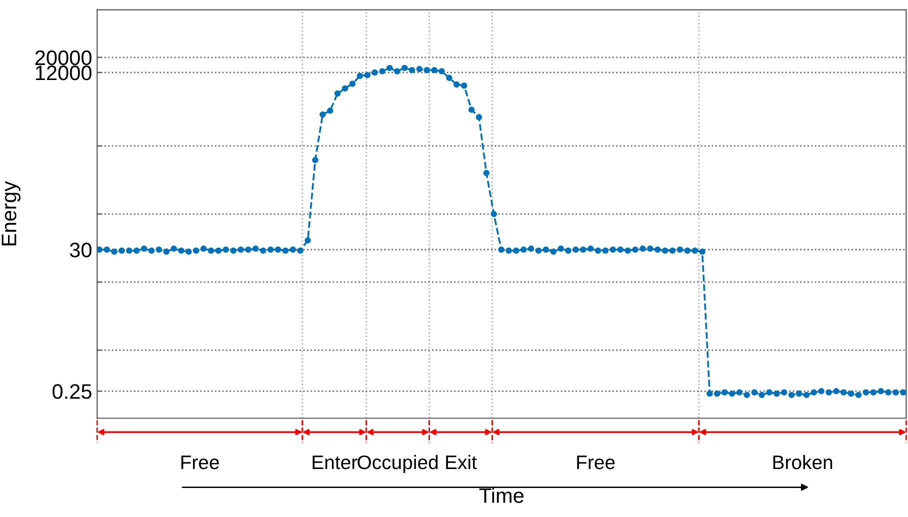 The height and width of the screenshot is (517, 908). What do you see at coordinates (72, 391) in the screenshot?
I see `y-tick-label: 0.25` at bounding box center [72, 391].